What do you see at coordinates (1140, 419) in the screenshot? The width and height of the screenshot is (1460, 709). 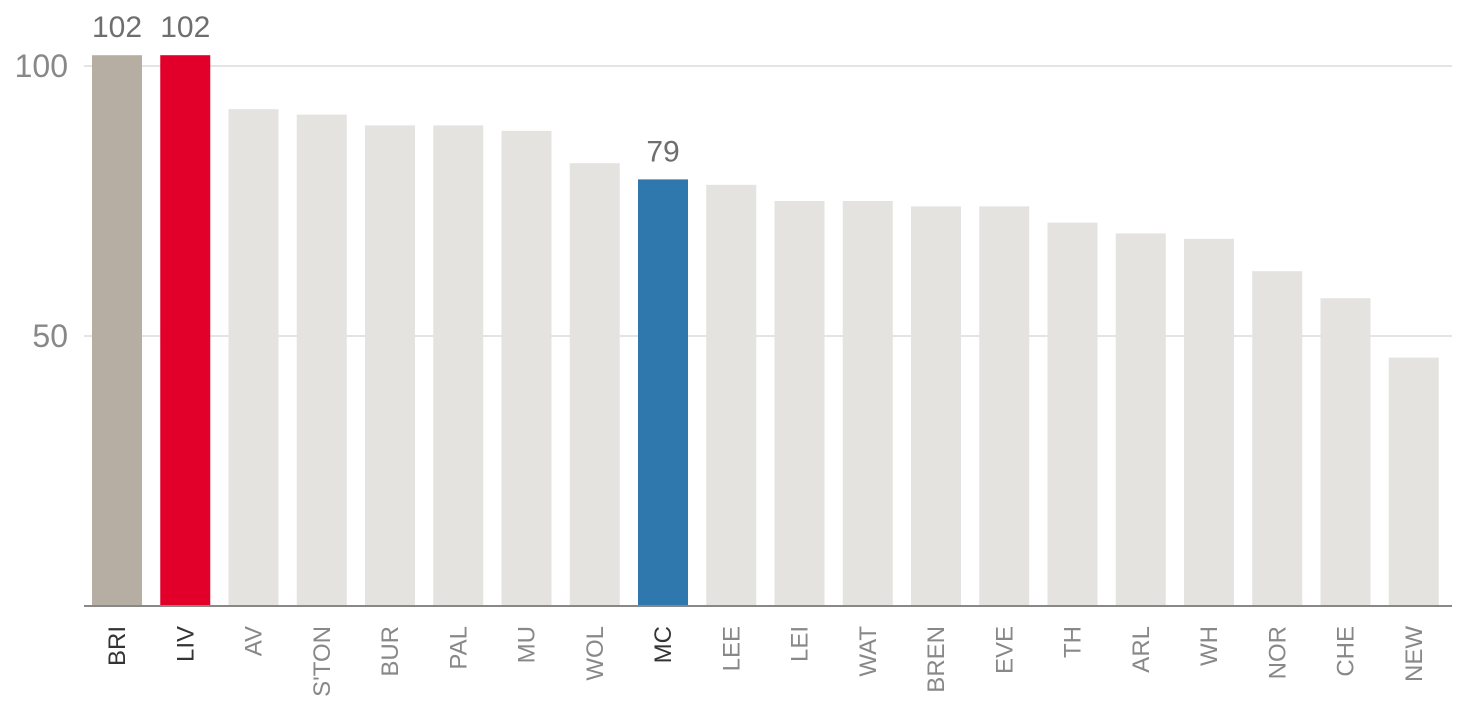 I see `bar-arl` at bounding box center [1140, 419].